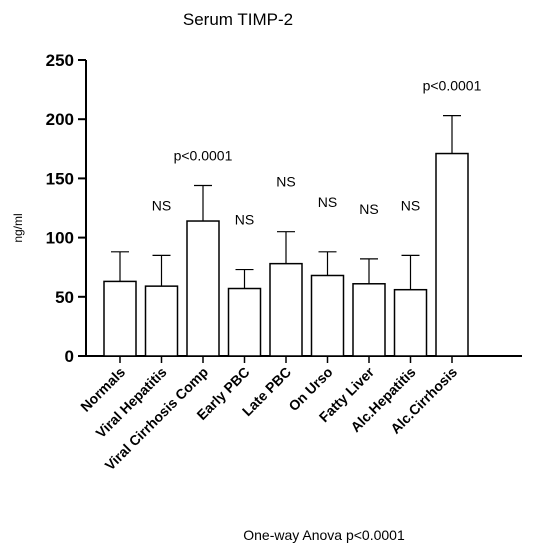 The image size is (547, 550). Describe the element at coordinates (324, 535) in the screenshot. I see `anova-footnote: One-way Anova p<0.0001` at that location.